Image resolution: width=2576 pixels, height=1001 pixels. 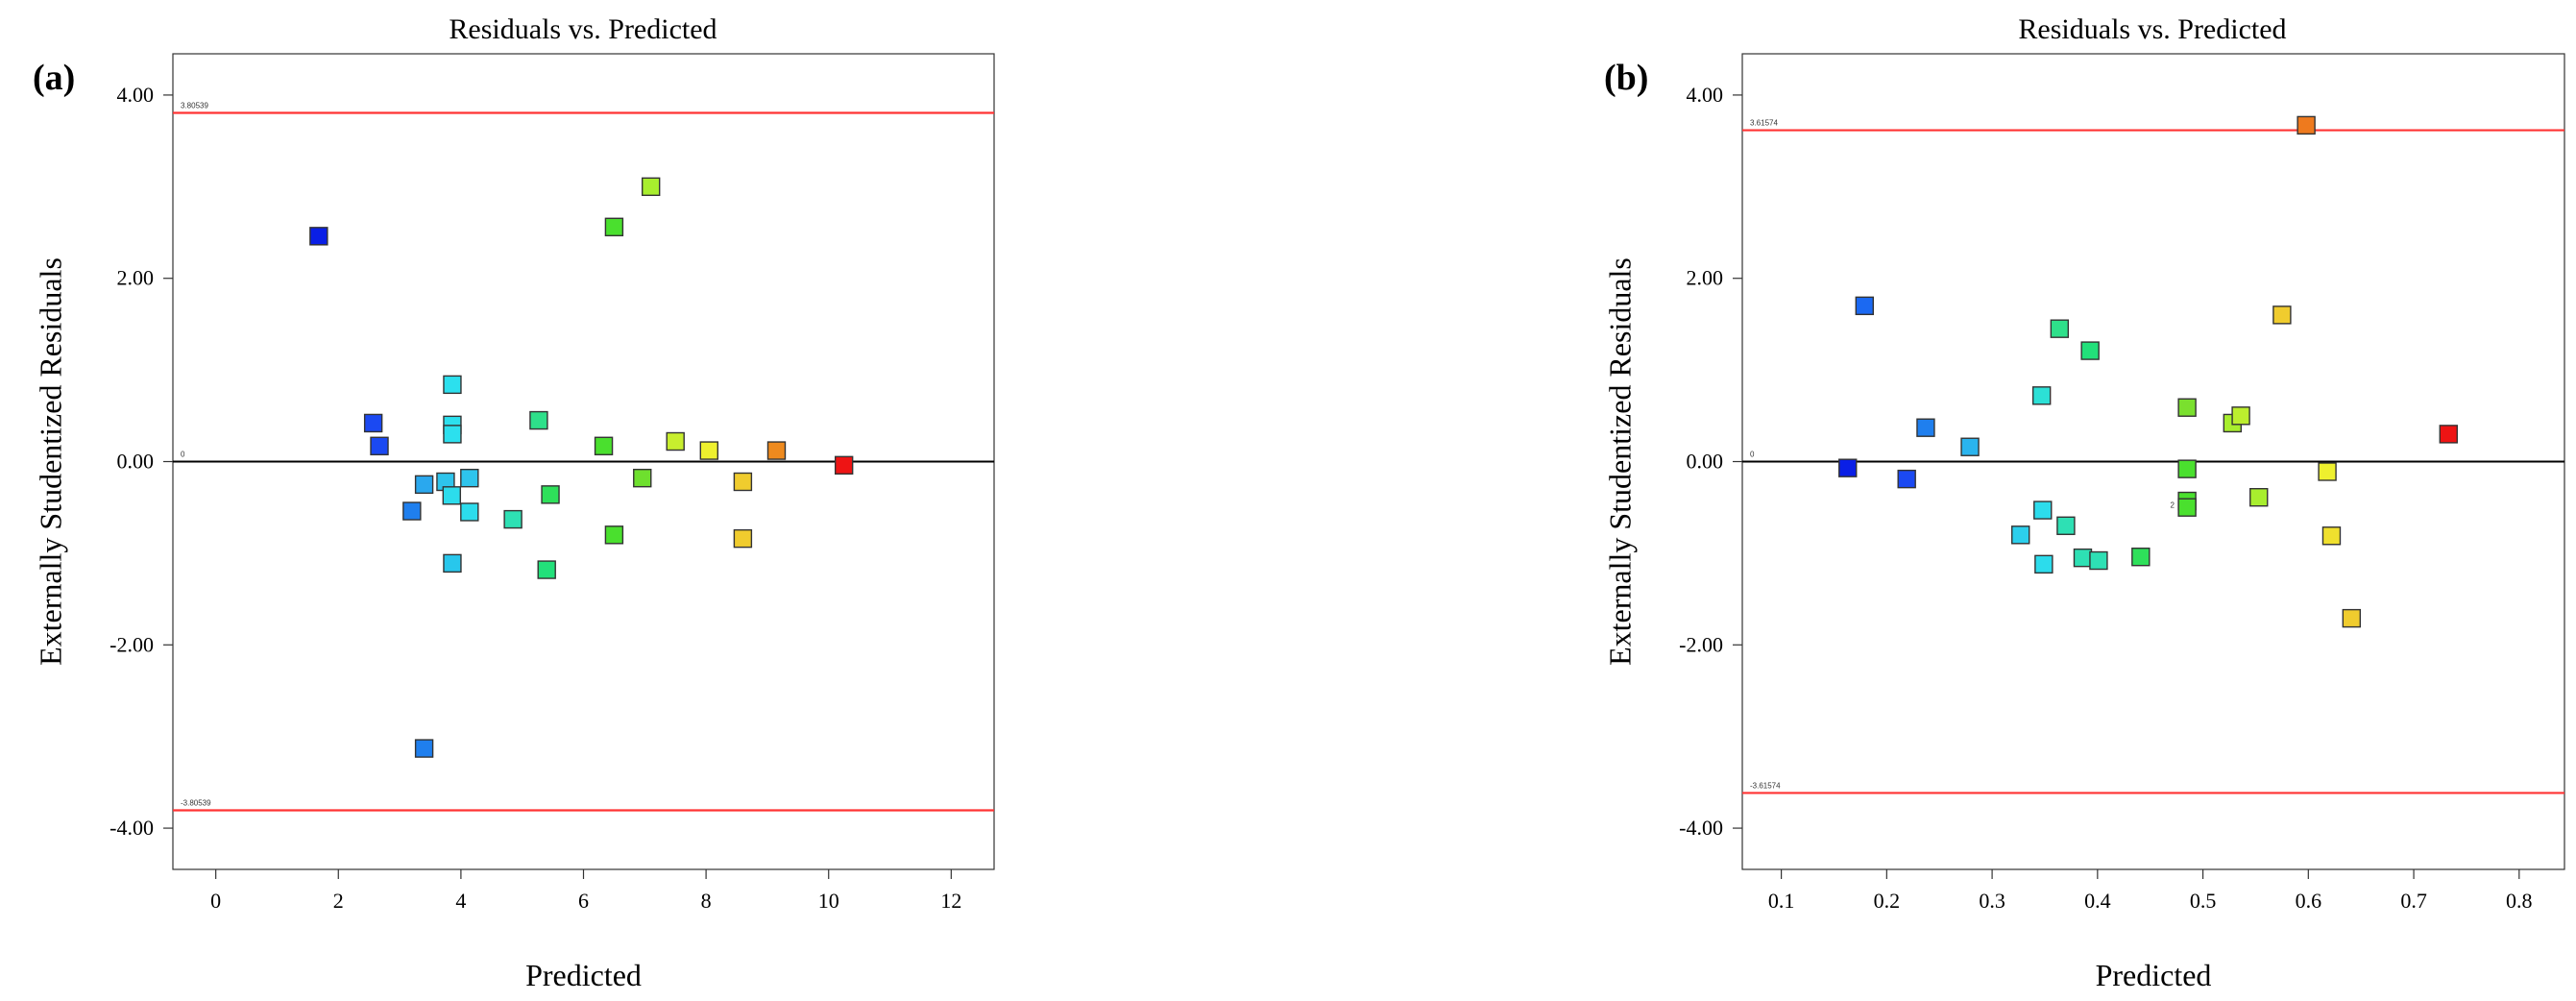 I want to click on x-tick-label: 0.3, so click(x=1992, y=901).